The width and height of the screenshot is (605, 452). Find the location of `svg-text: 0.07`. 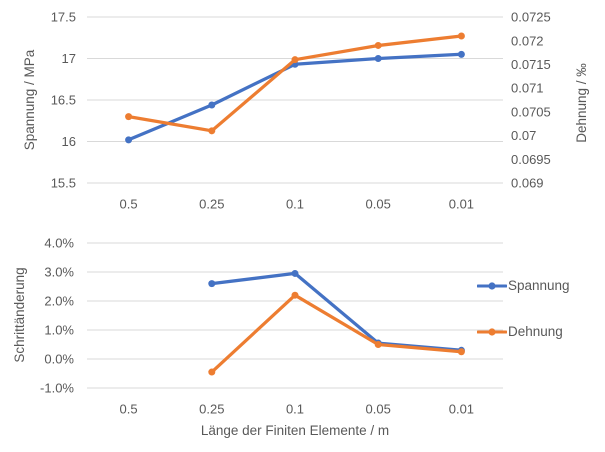

svg-text: 0.07 is located at coordinates (523, 135).